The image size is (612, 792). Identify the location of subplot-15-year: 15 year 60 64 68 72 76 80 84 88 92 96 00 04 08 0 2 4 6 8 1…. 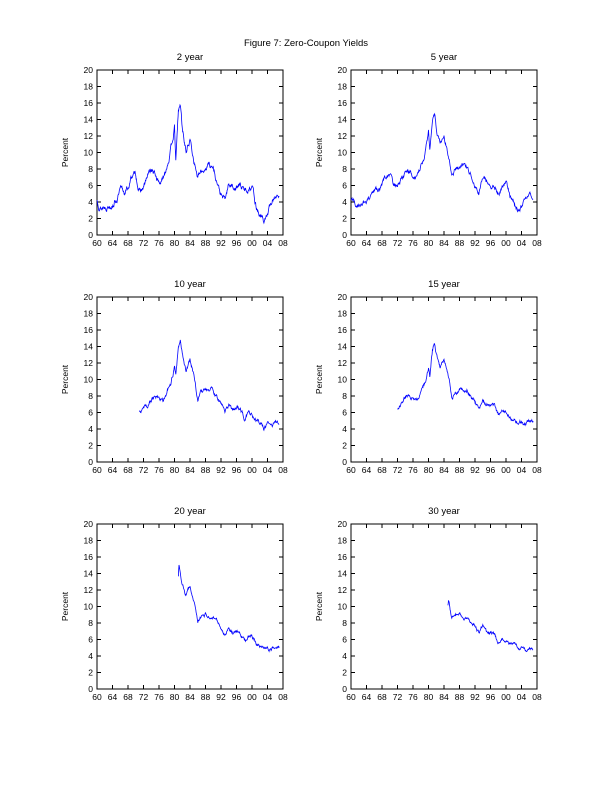
(436, 382).